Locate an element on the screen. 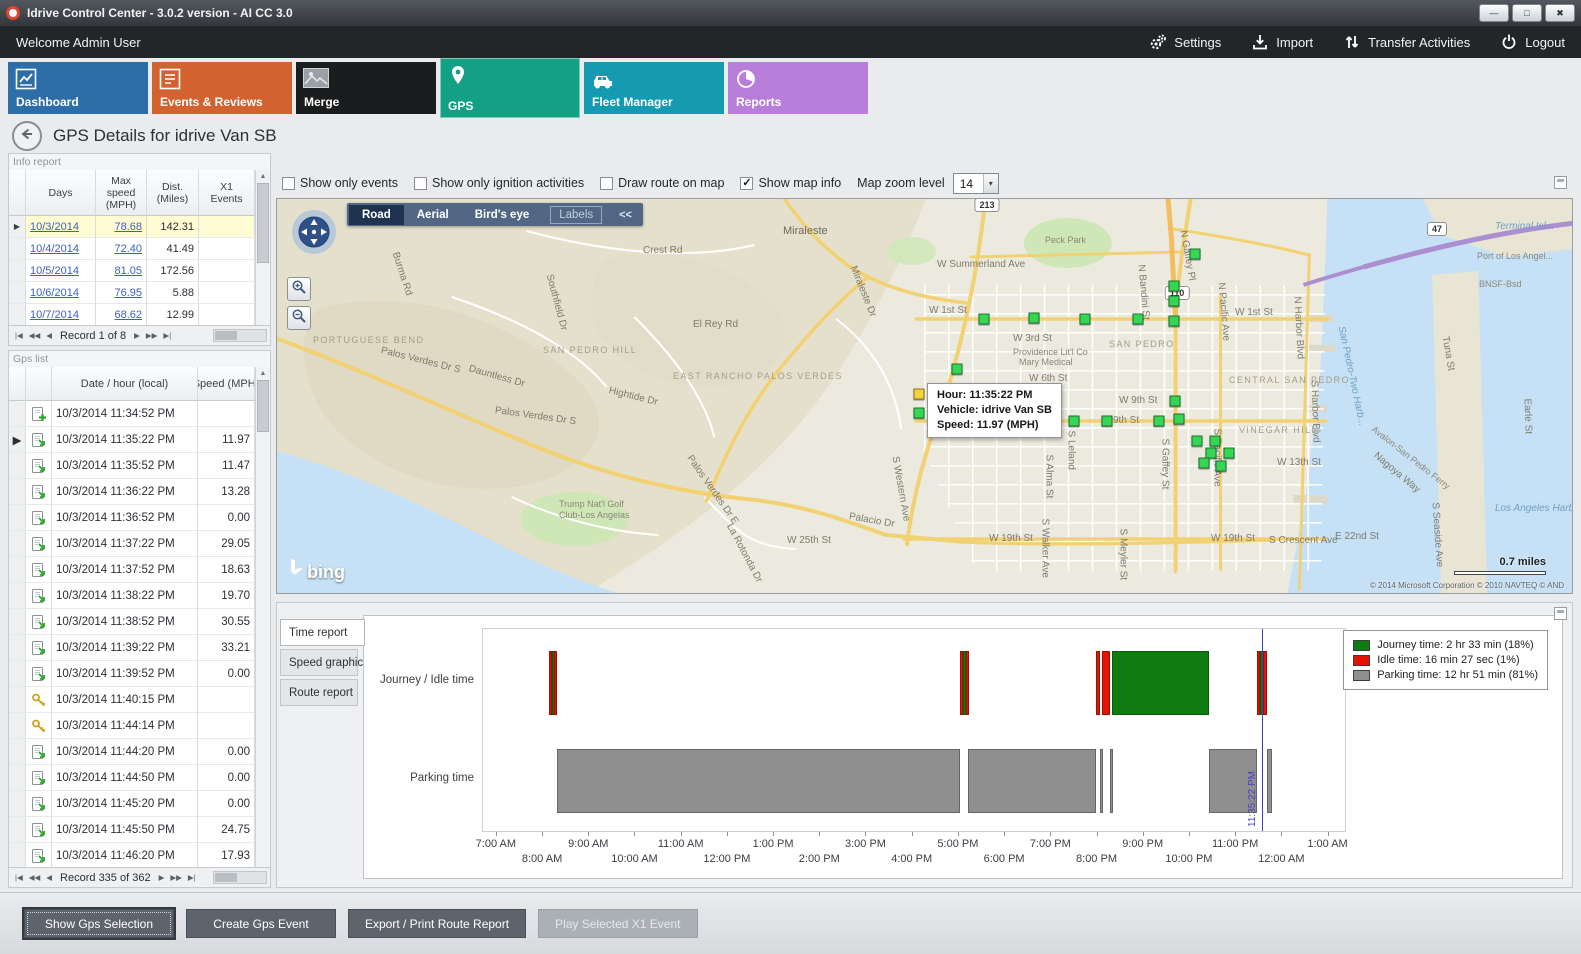 The image size is (1581, 954). tab-reports: Reports is located at coordinates (798, 88).